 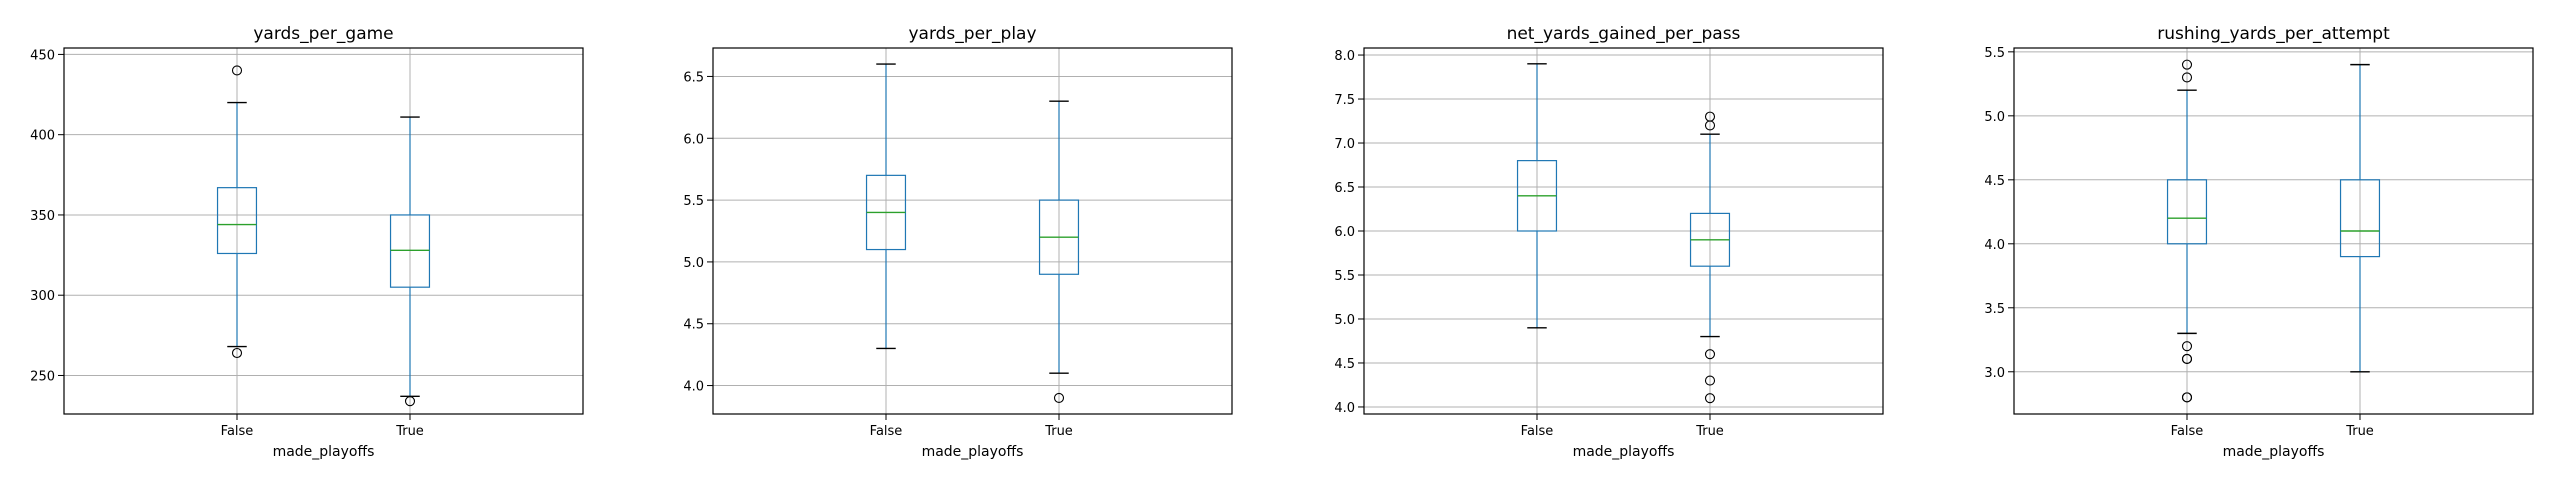 What do you see at coordinates (972, 34) in the screenshot?
I see `panel-title: yards_per_play` at bounding box center [972, 34].